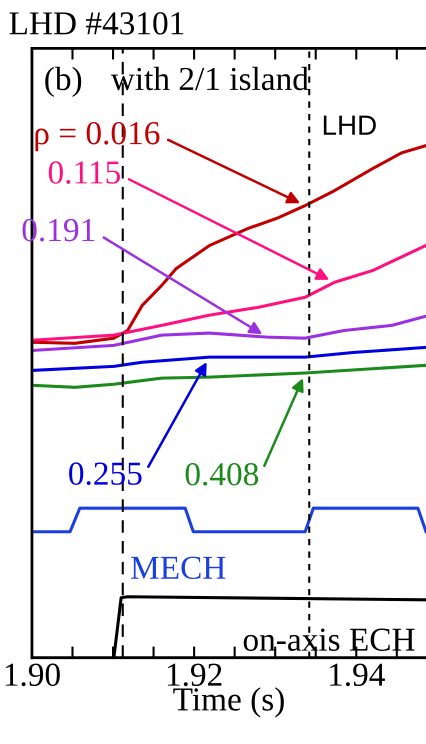 The width and height of the screenshot is (426, 744). What do you see at coordinates (228, 702) in the screenshot?
I see `x-axis-title: Time (s)` at bounding box center [228, 702].